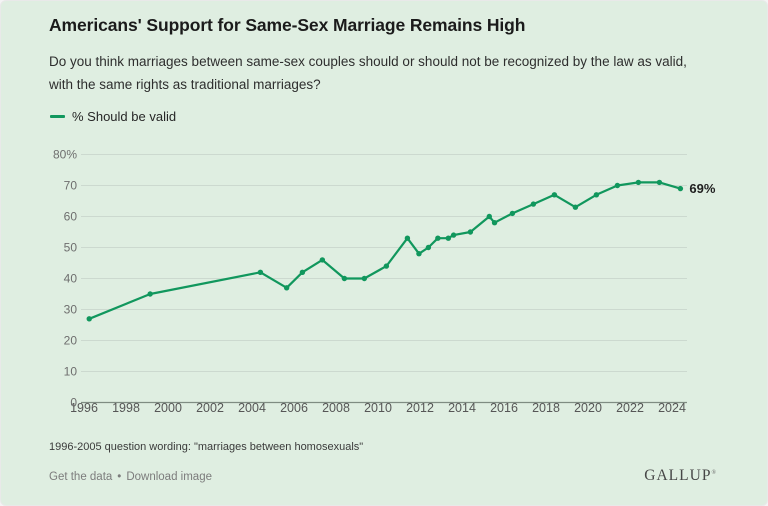  What do you see at coordinates (680, 475) in the screenshot?
I see `gallup-logo: GALLUP®` at bounding box center [680, 475].